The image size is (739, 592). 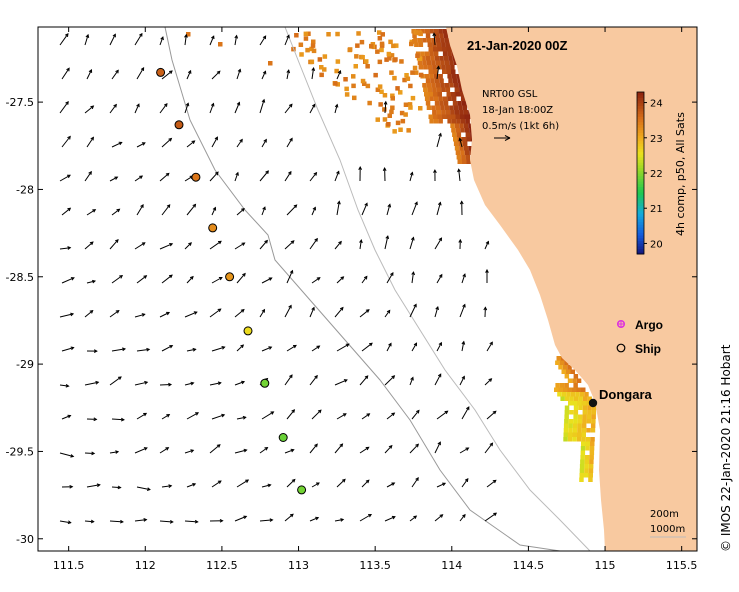 I want to click on x-tick-label: 115.5, so click(x=682, y=565).